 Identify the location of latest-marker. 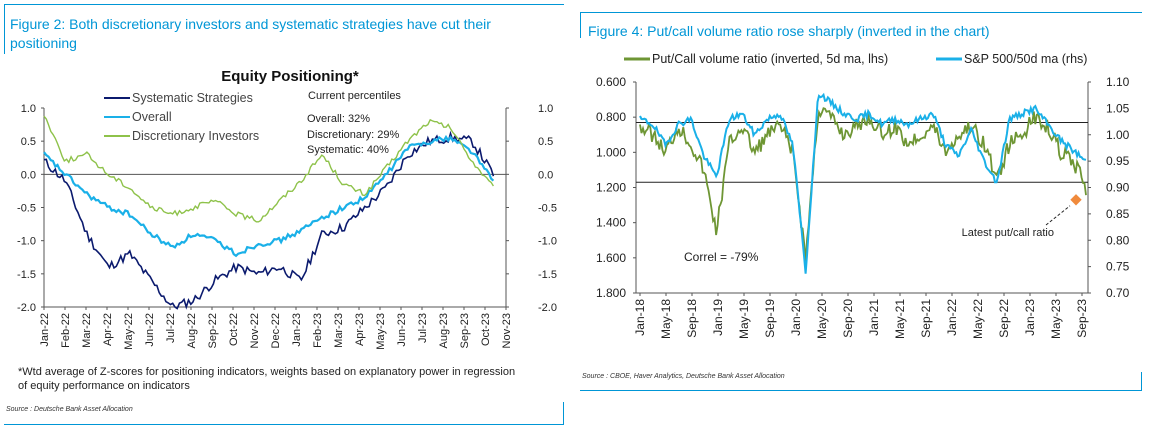
(1076, 200).